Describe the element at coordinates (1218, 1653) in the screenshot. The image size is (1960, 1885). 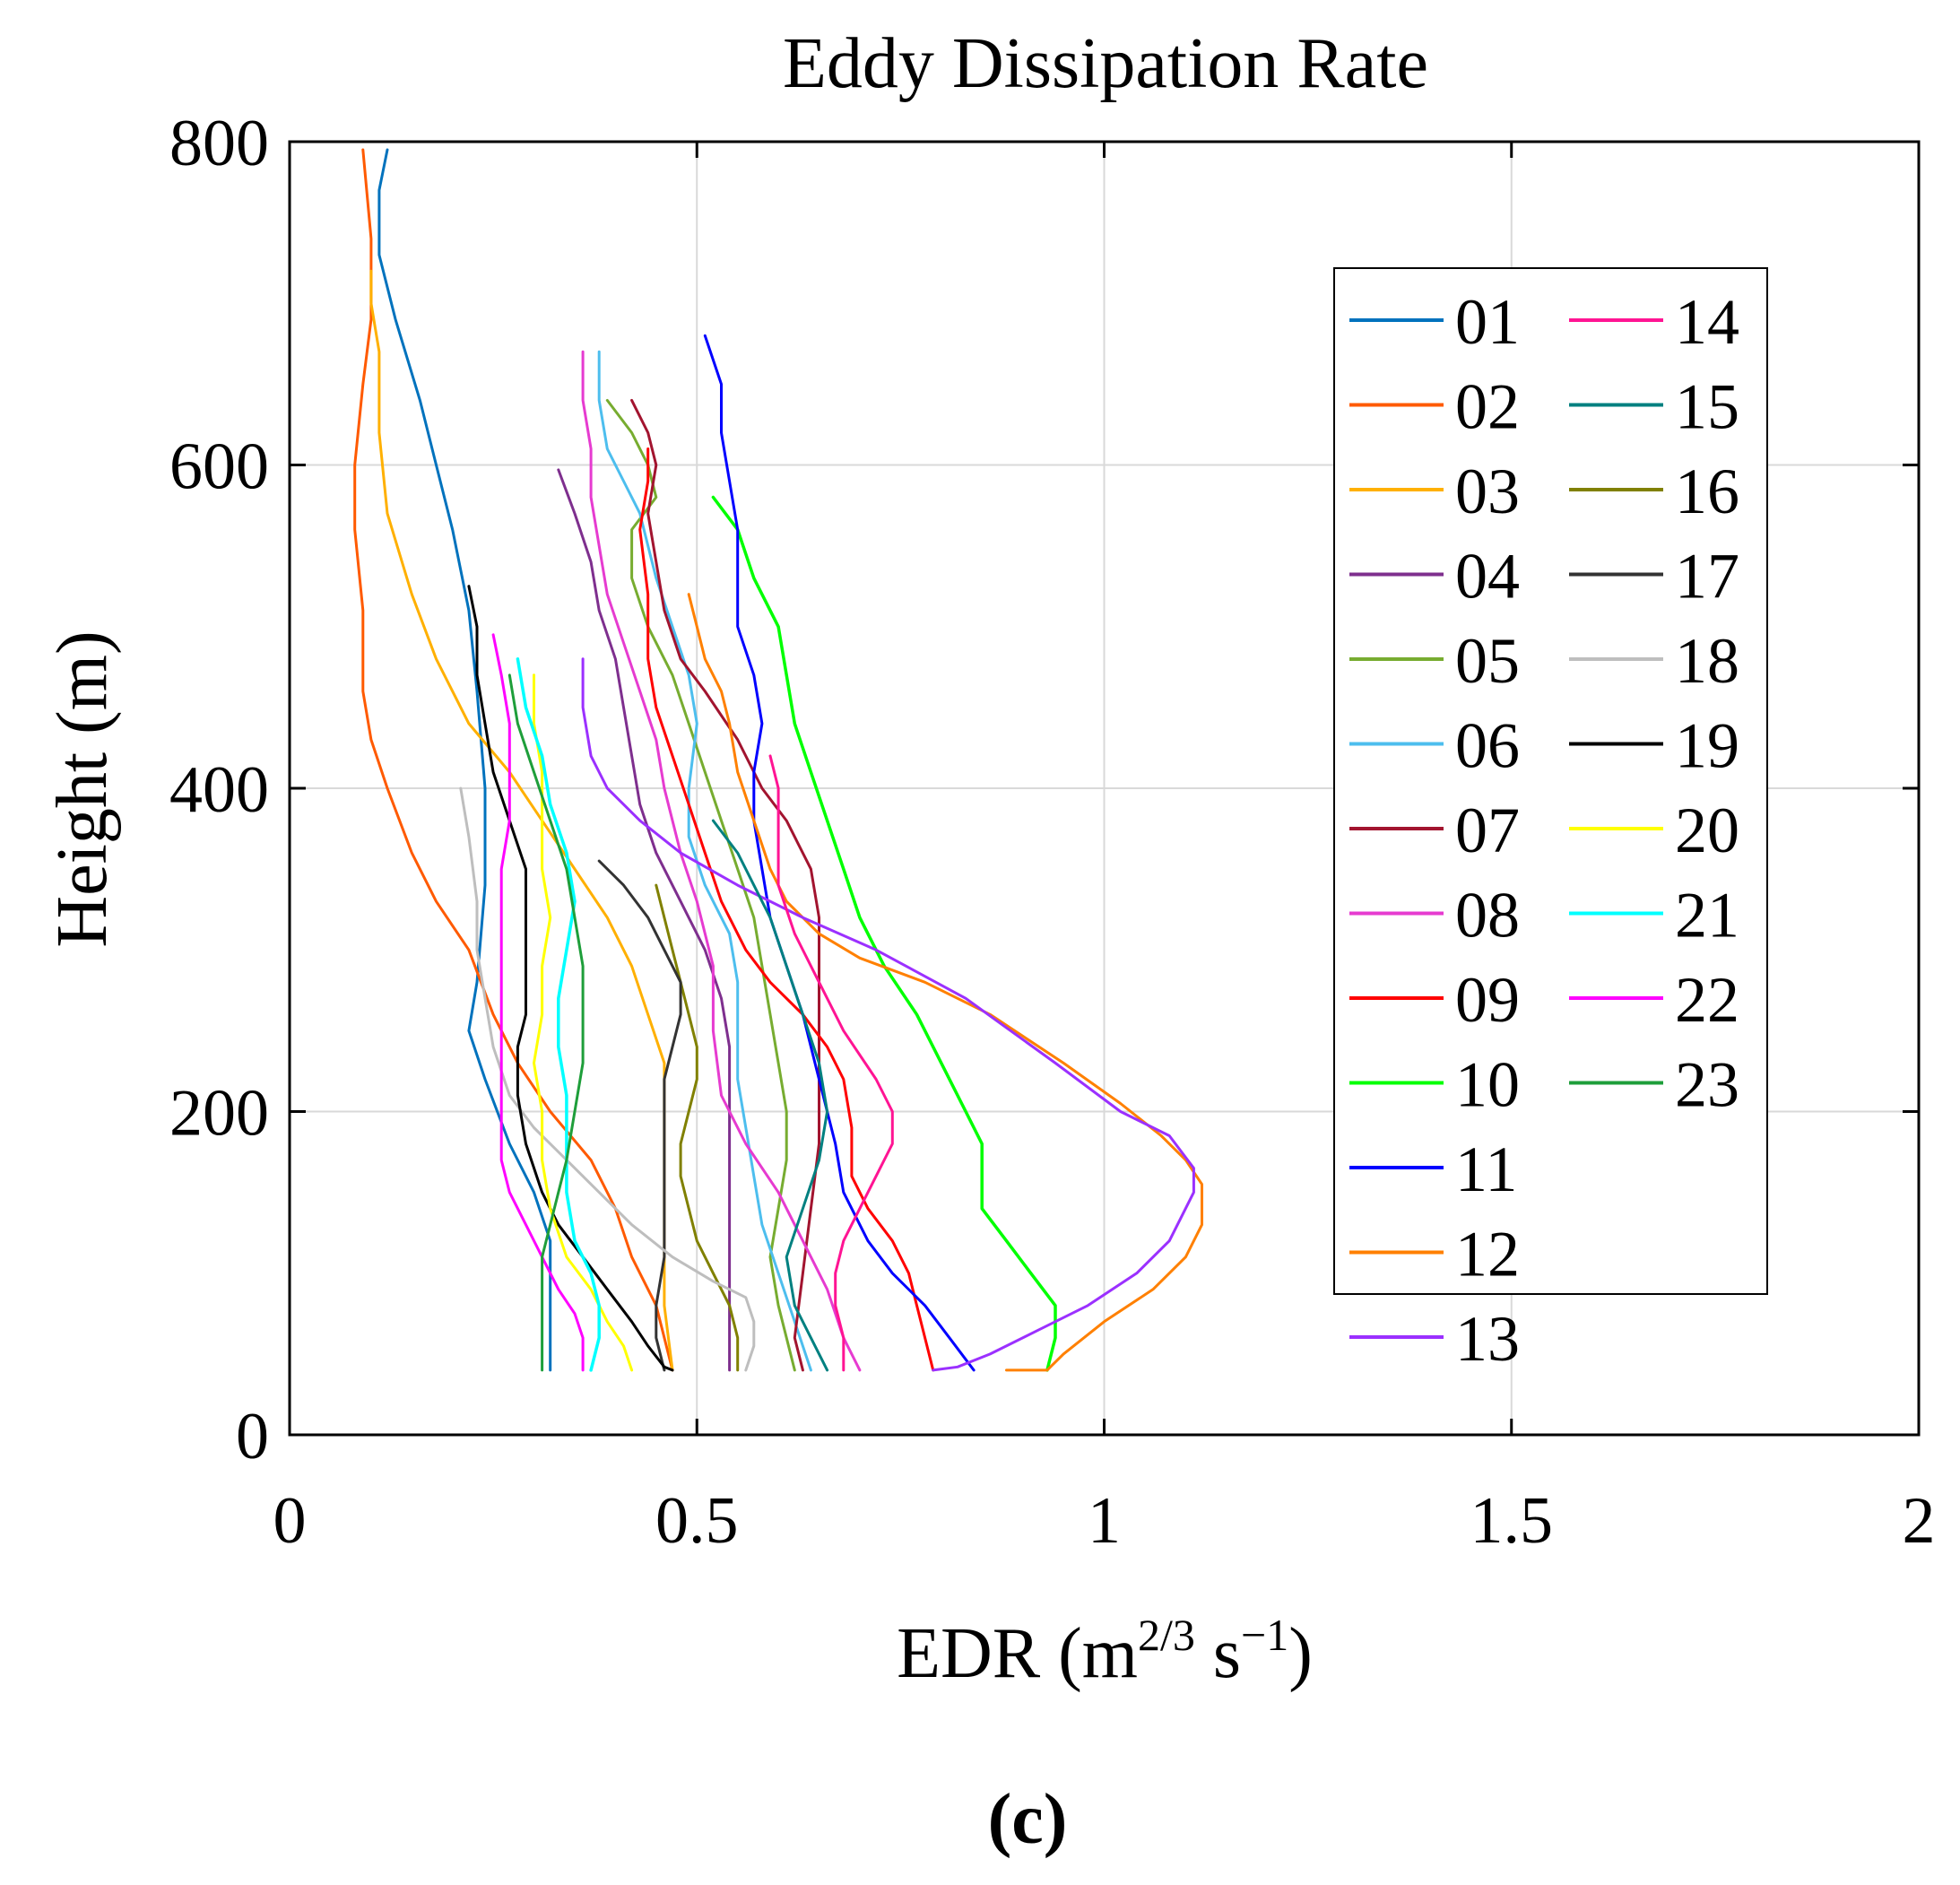
I see `x-axis-label-mid: s` at that location.